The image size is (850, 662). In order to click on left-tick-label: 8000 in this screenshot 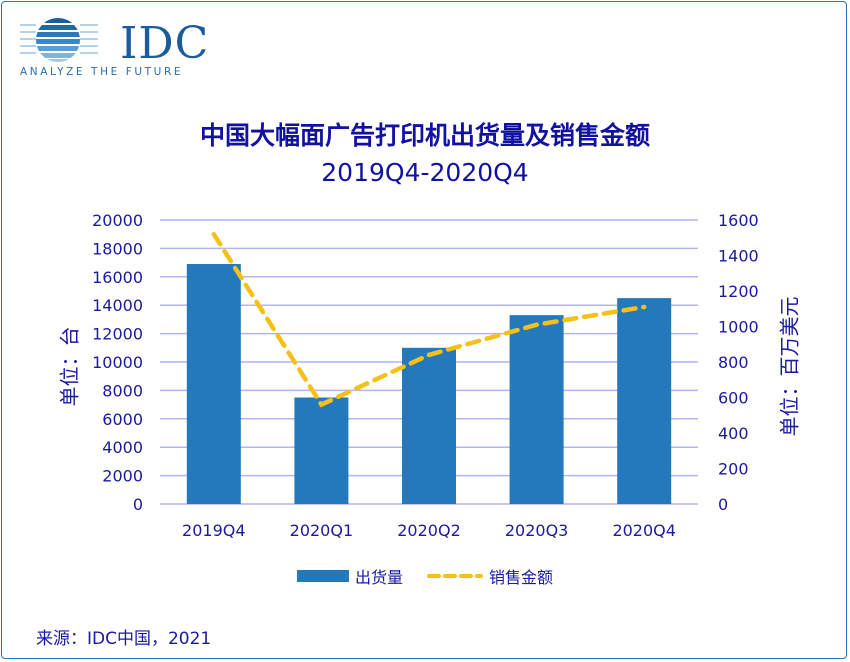, I will do `click(122, 390)`.